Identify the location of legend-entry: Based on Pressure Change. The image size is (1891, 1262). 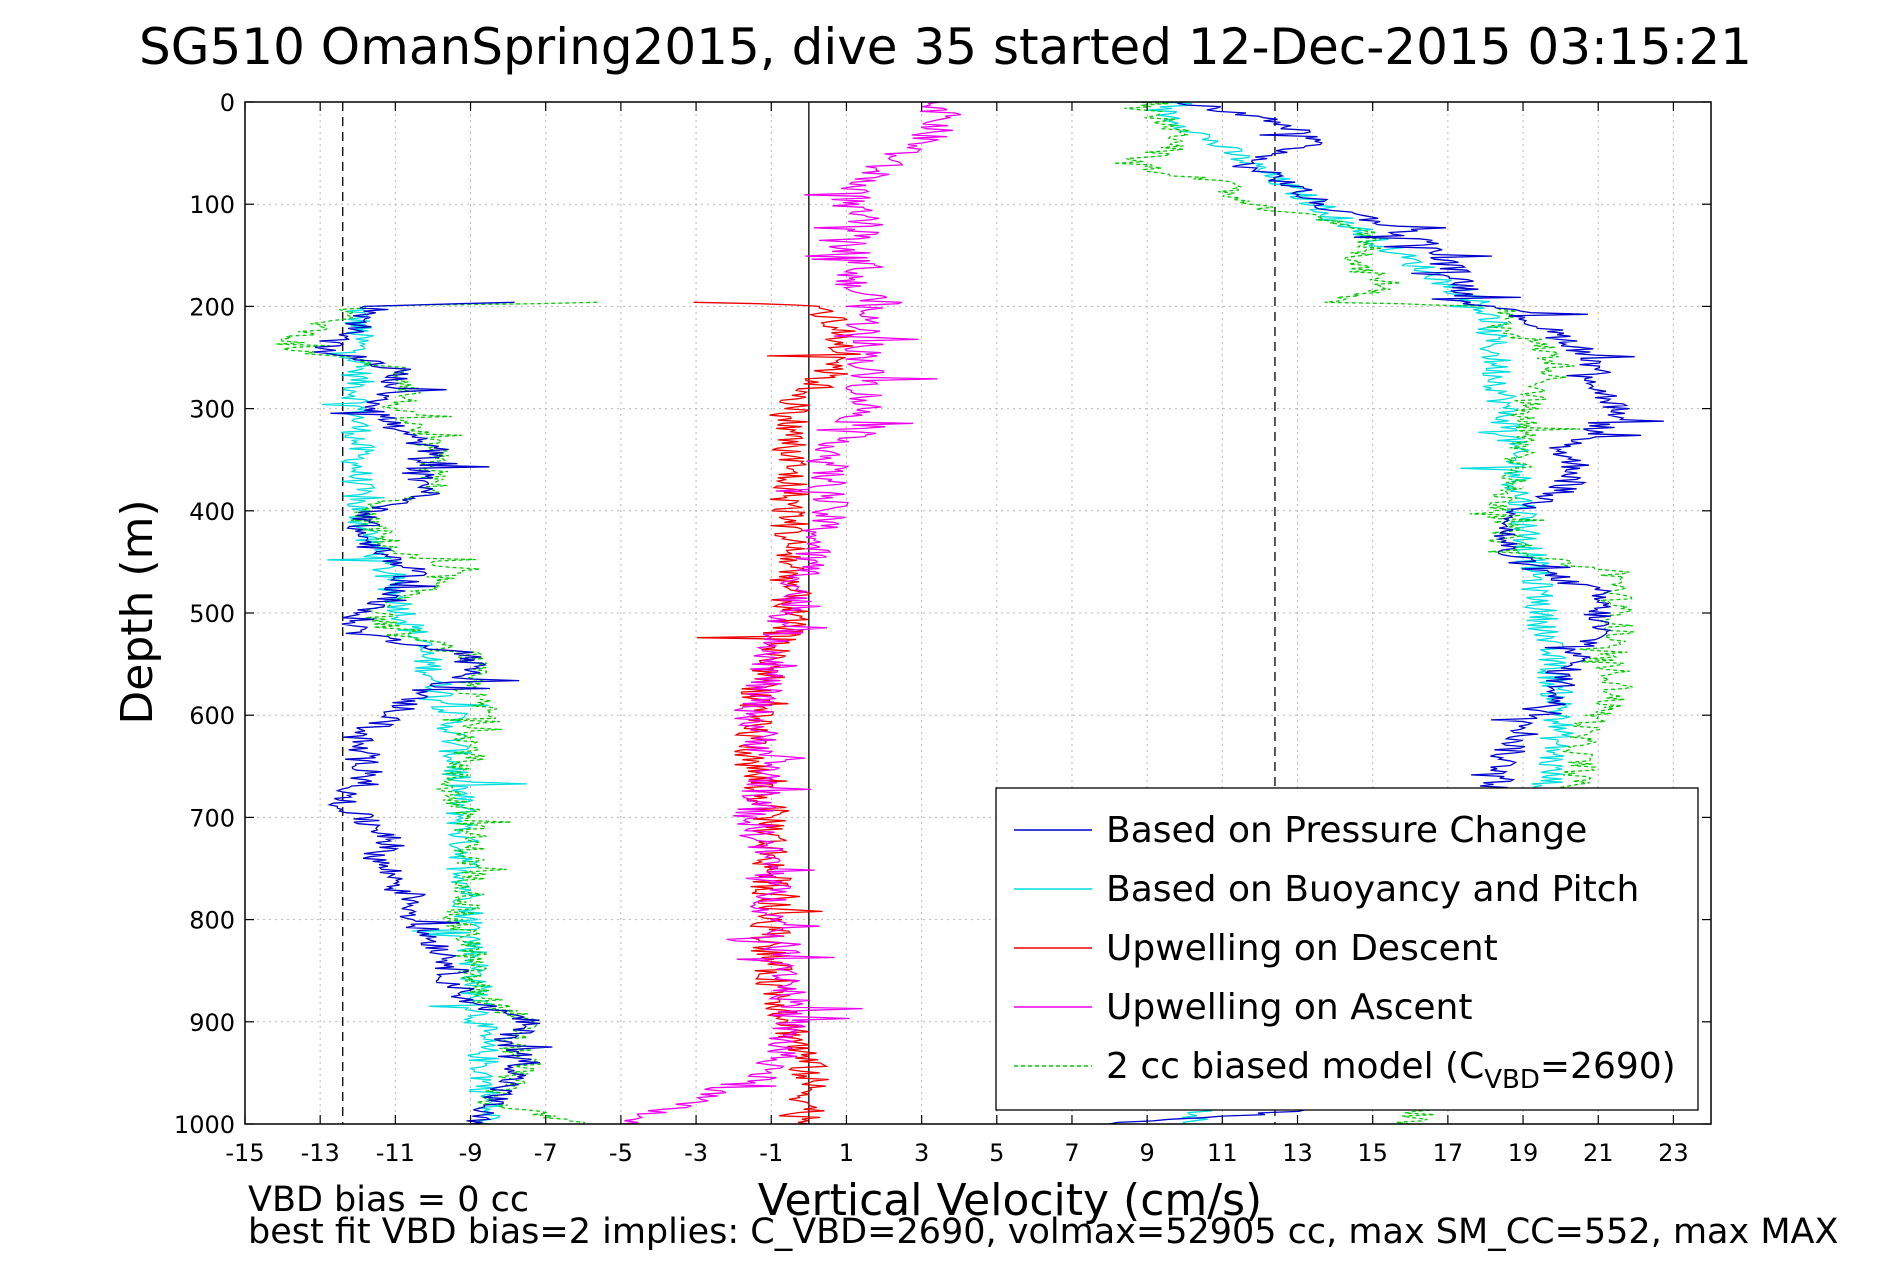
(1346, 830).